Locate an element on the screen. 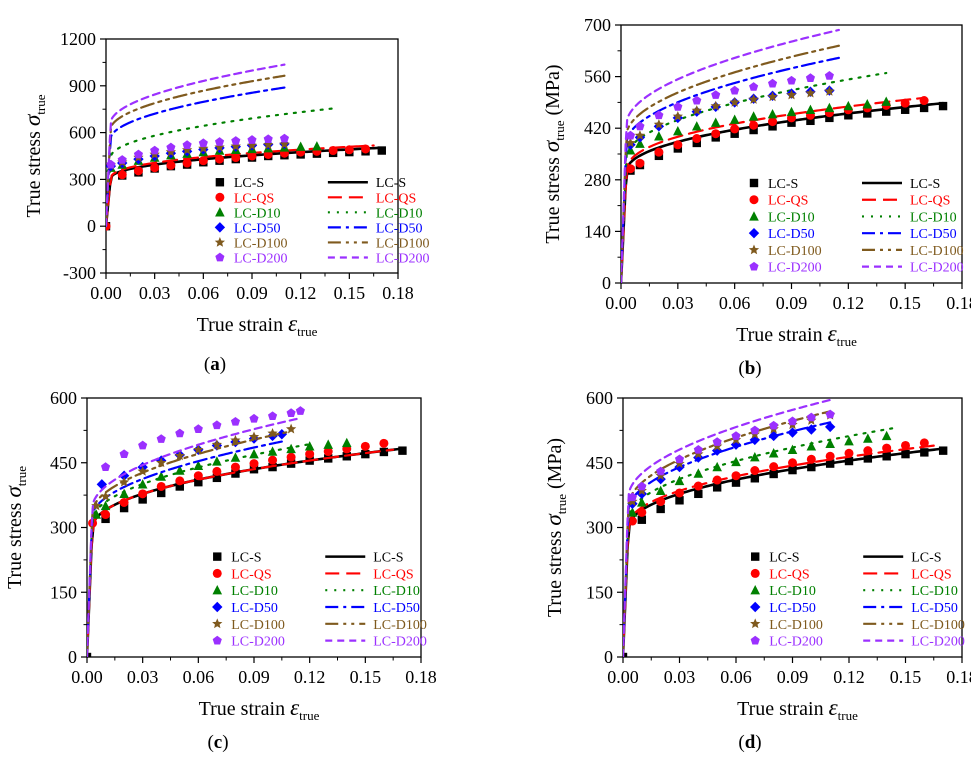 Image resolution: width=971 pixels, height=768 pixels. y-tick-label: 600 is located at coordinates (82, 133).